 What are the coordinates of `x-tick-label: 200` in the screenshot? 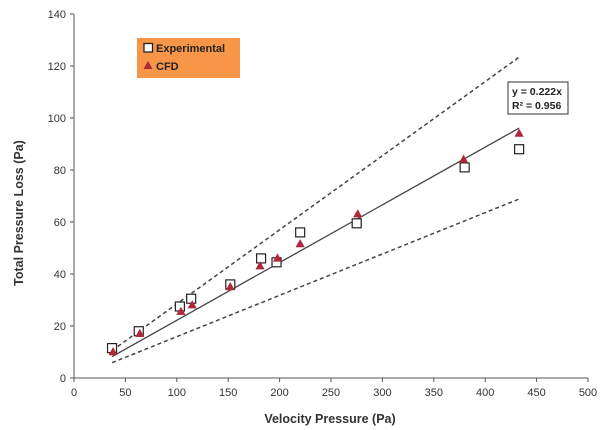 It's located at (279, 393).